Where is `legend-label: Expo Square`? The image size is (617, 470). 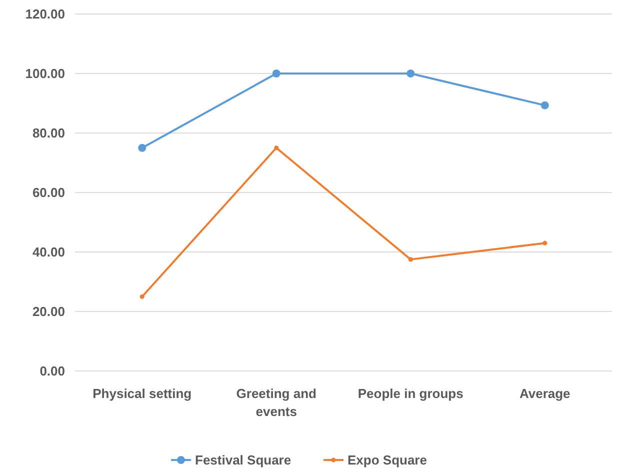
legend-label: Expo Square is located at coordinates (387, 460).